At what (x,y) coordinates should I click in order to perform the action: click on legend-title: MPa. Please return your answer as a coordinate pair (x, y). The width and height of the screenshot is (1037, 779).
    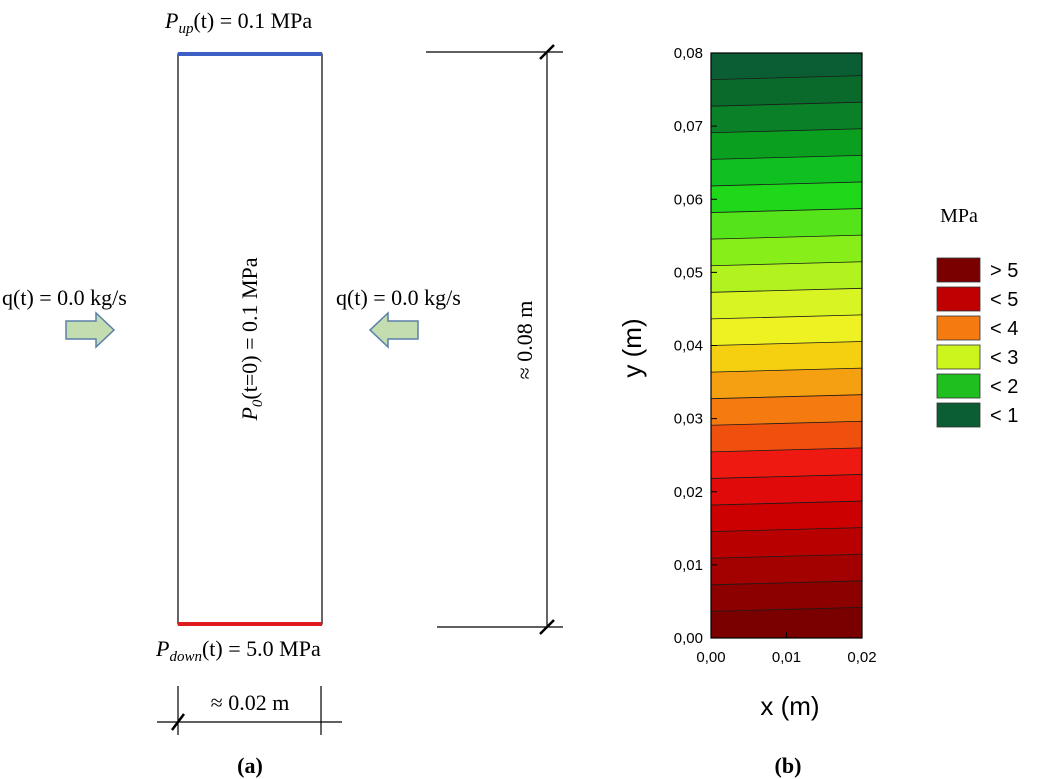
    Looking at the image, I should click on (959, 216).